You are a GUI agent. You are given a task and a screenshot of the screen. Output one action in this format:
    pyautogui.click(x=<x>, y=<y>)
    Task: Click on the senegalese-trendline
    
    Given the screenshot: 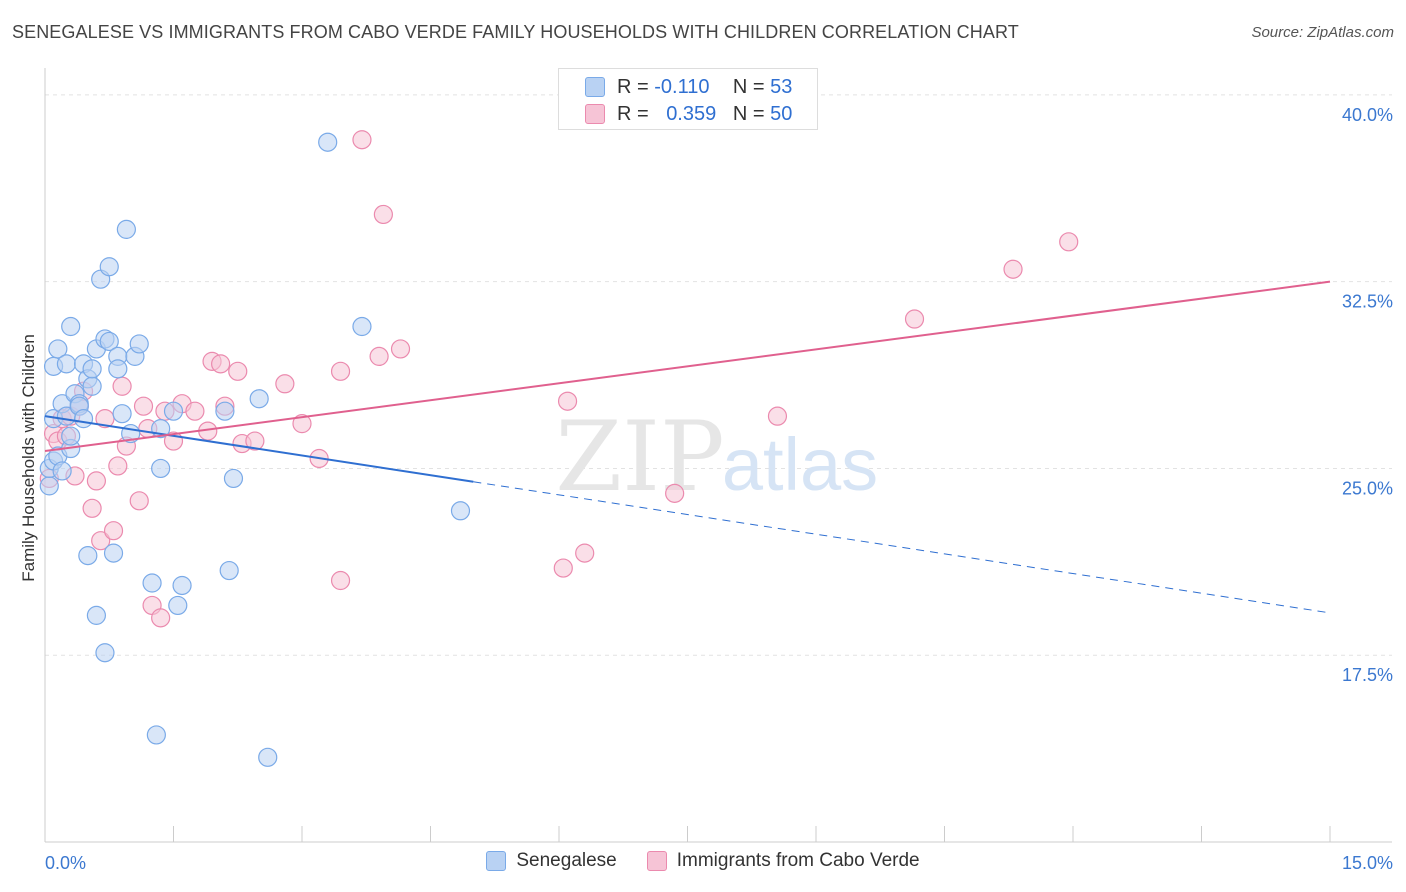 What is the action you would take?
    pyautogui.click(x=259, y=449)
    